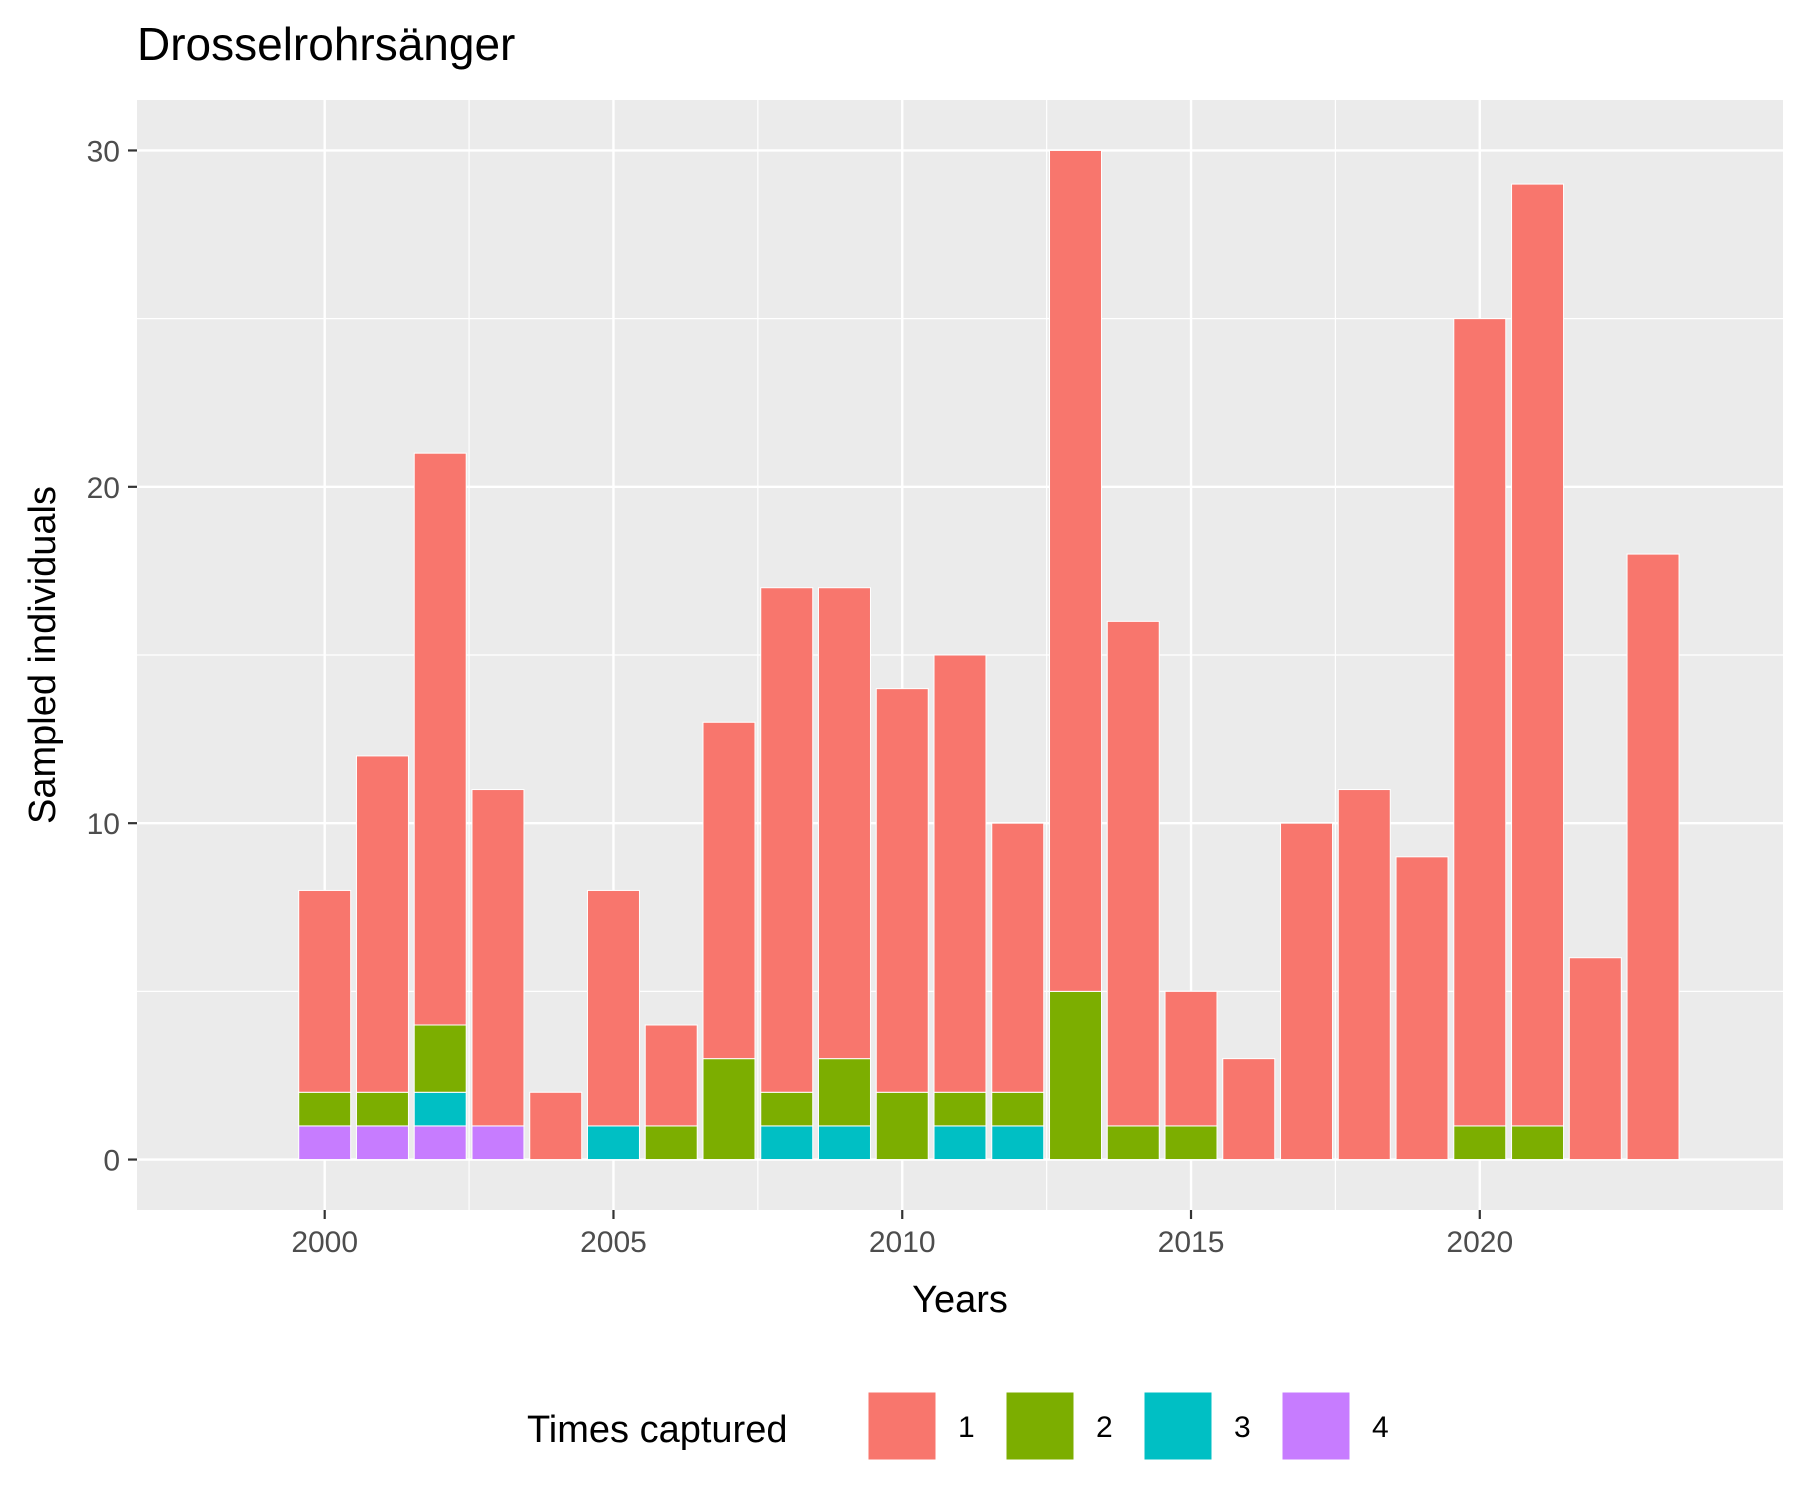 The image size is (1800, 1500). I want to click on legend-label-2: 2, so click(1104, 1427).